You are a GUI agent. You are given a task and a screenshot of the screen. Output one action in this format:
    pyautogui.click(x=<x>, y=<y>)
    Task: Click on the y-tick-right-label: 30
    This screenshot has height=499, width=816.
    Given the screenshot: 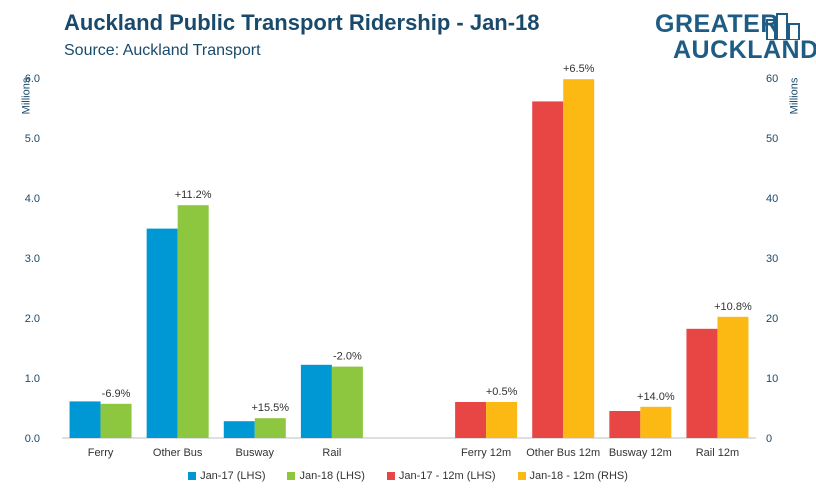 What is the action you would take?
    pyautogui.click(x=772, y=259)
    